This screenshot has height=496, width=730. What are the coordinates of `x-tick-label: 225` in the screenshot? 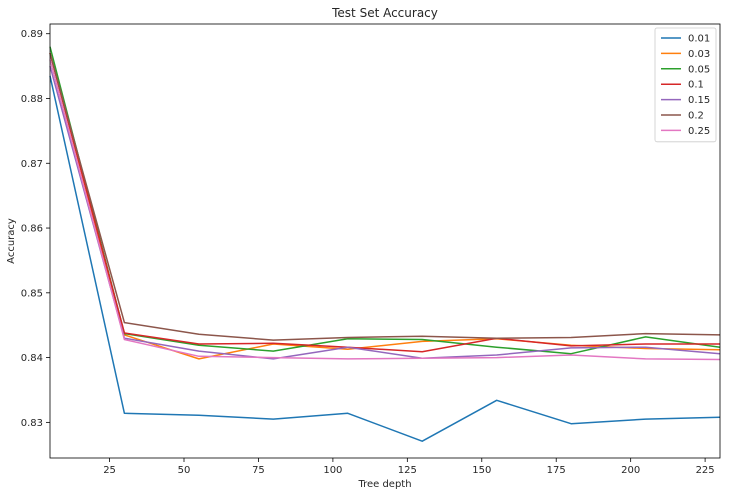 It's located at (705, 470).